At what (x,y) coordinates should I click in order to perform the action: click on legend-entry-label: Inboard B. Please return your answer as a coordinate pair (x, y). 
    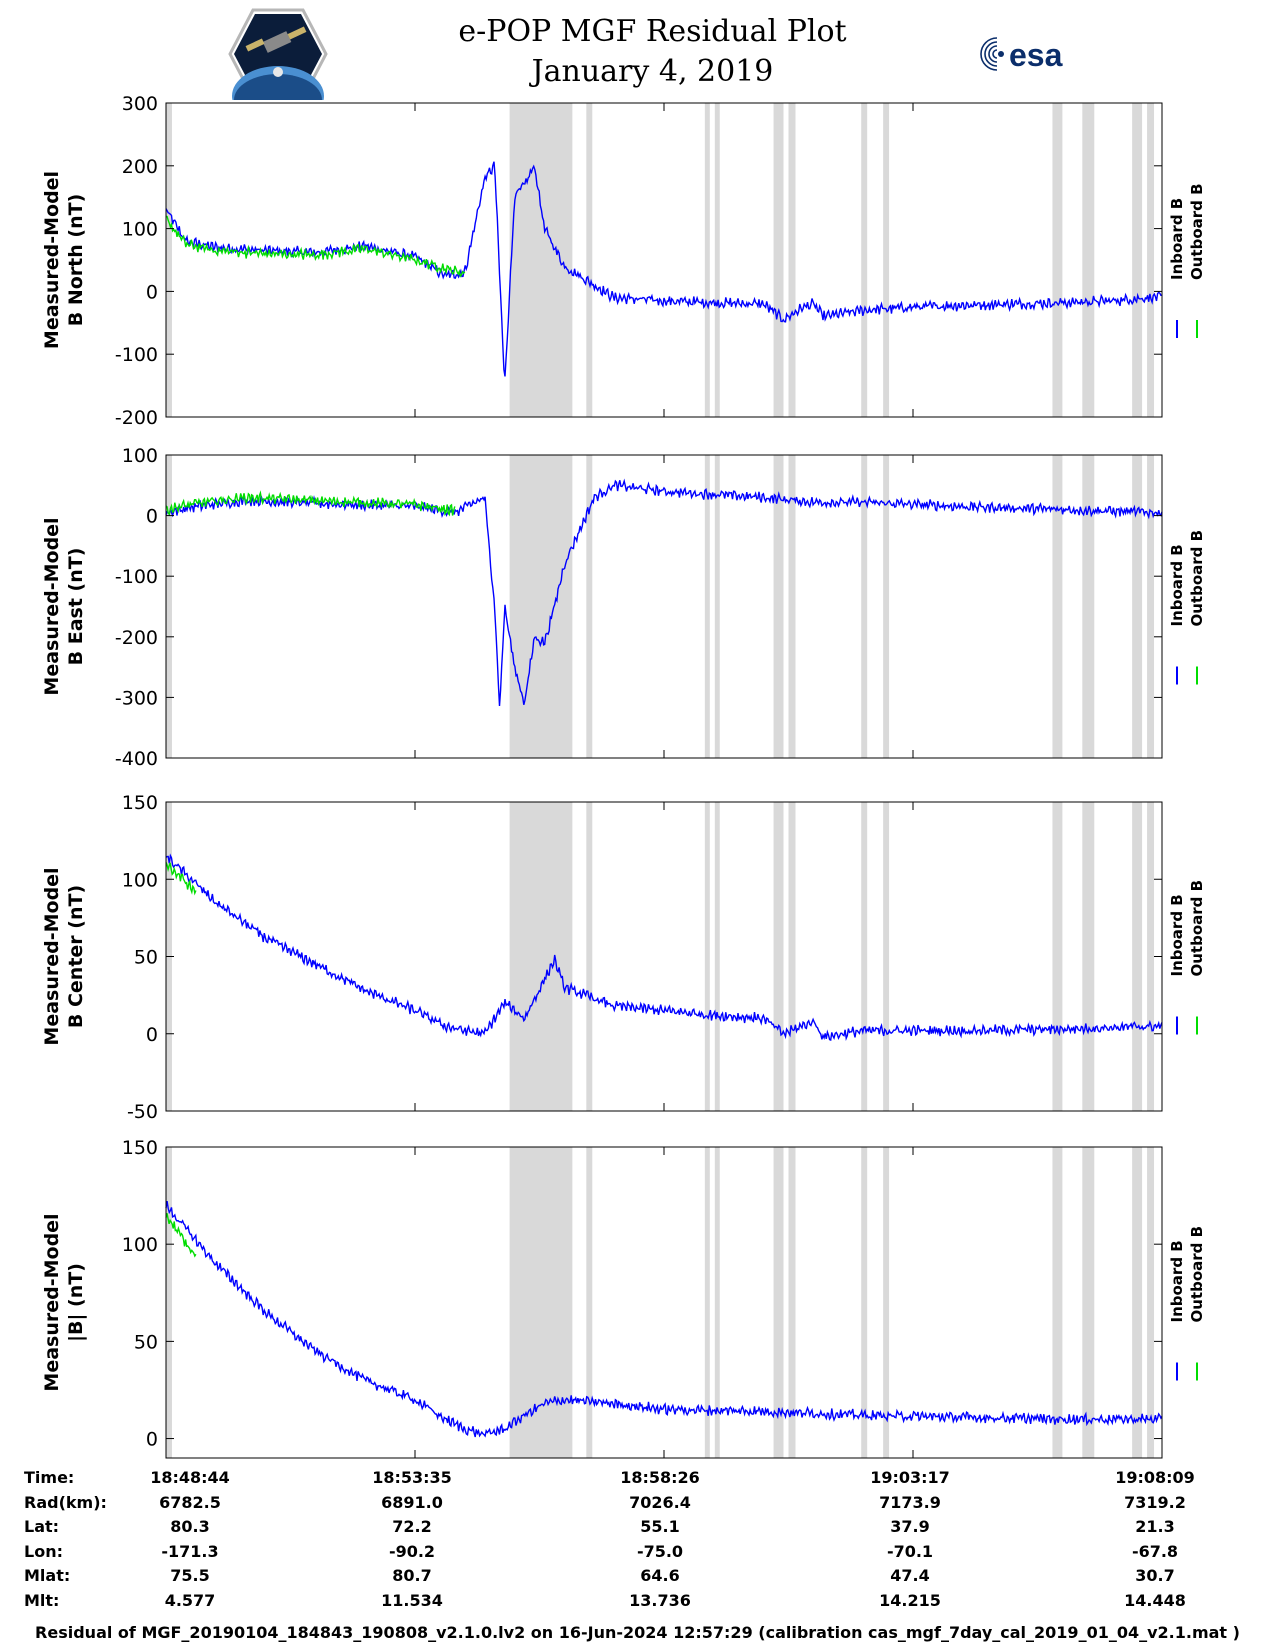
    Looking at the image, I should click on (1177, 1281).